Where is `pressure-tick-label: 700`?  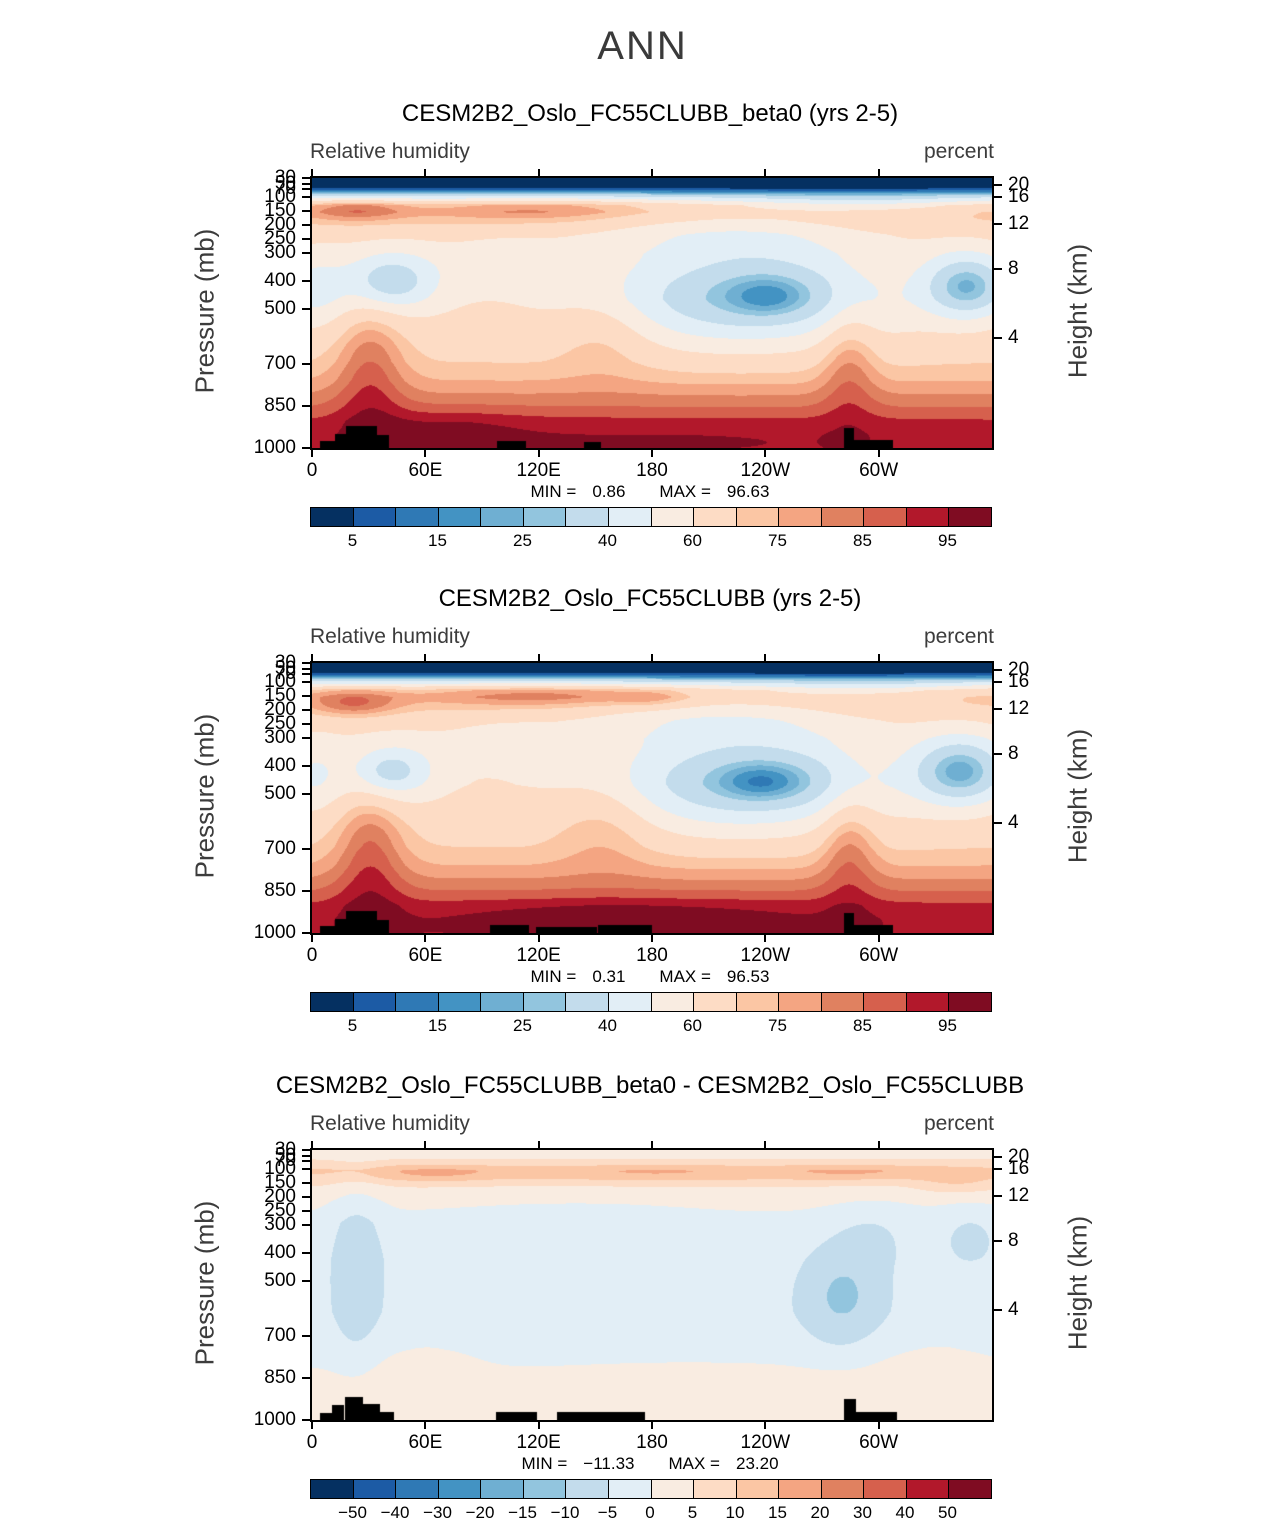 pressure-tick-label: 700 is located at coordinates (280, 849).